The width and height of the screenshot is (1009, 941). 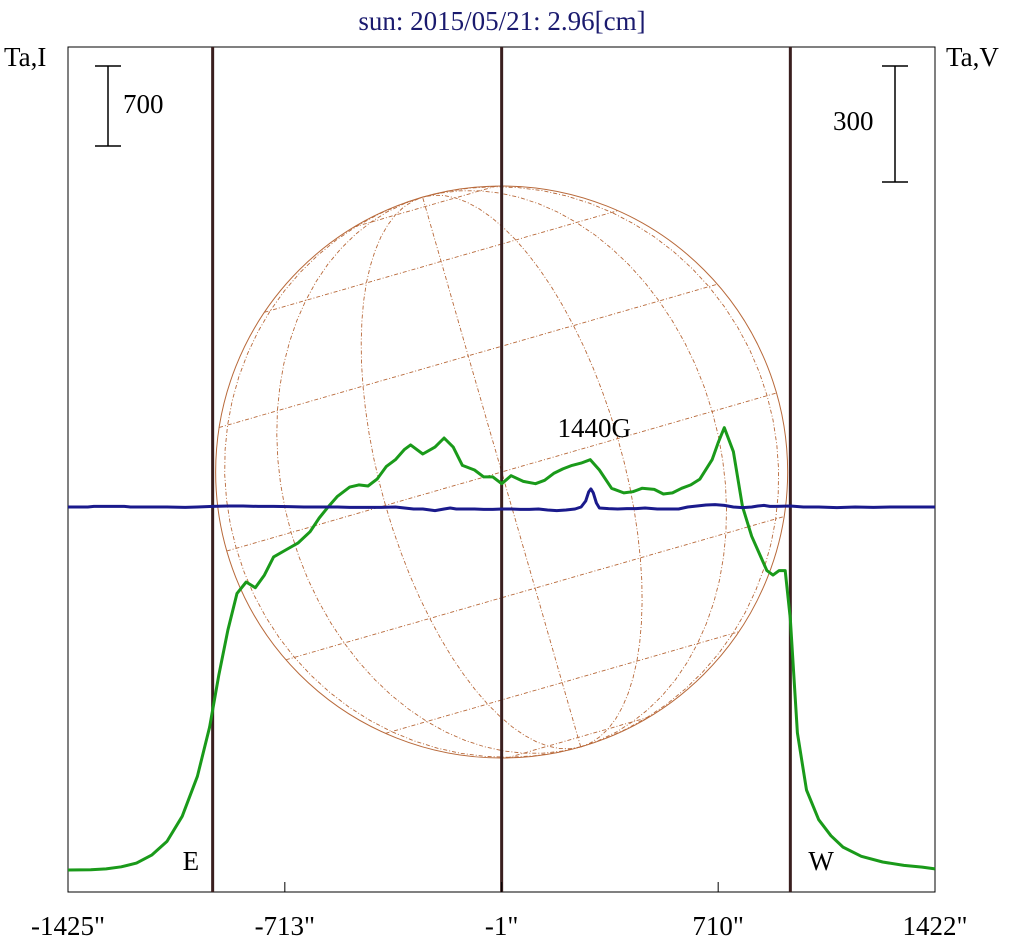 I want to click on x-tick-label: -713", so click(x=285, y=926).